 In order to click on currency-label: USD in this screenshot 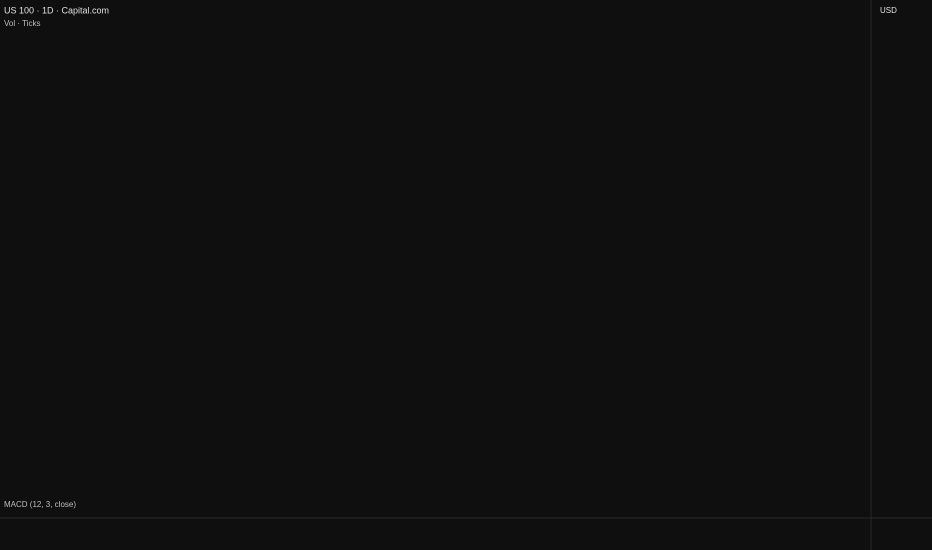, I will do `click(888, 10)`.